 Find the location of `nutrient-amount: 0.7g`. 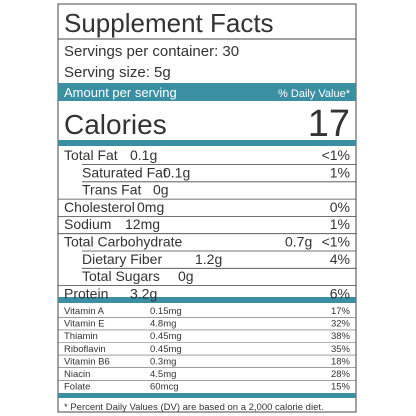

nutrient-amount: 0.7g is located at coordinates (298, 242).